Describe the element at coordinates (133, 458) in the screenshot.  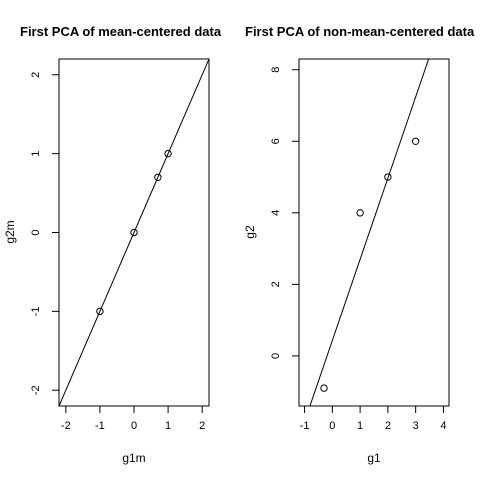
I see `x-axis-label: g1m` at that location.